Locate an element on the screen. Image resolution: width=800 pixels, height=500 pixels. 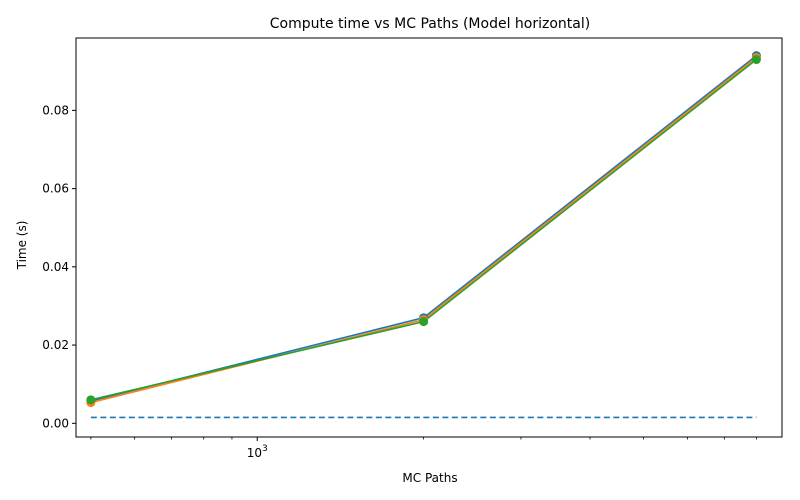
x-axis-label: MC Paths is located at coordinates (429, 478).